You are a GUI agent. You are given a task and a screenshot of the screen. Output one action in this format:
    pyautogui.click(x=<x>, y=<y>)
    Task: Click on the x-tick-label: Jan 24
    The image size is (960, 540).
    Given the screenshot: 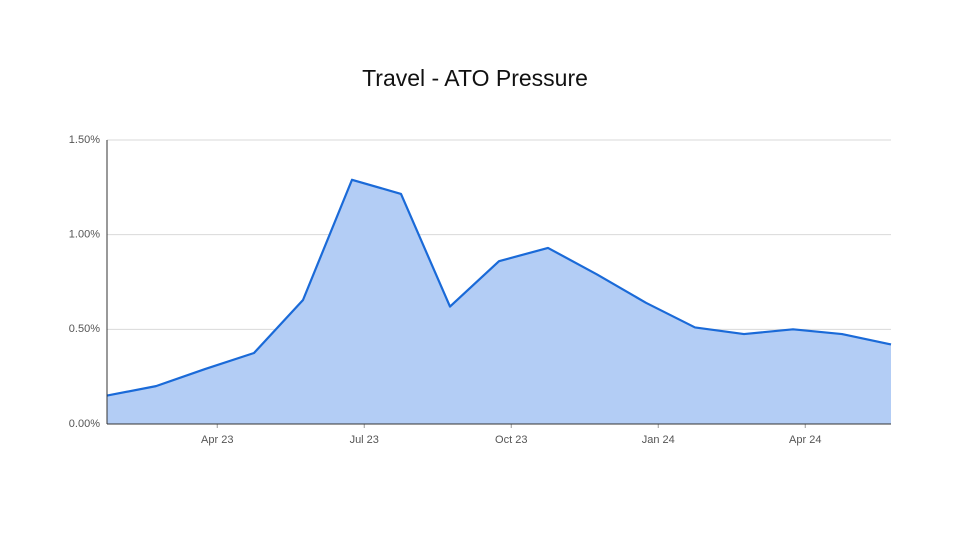 What is the action you would take?
    pyautogui.click(x=658, y=440)
    